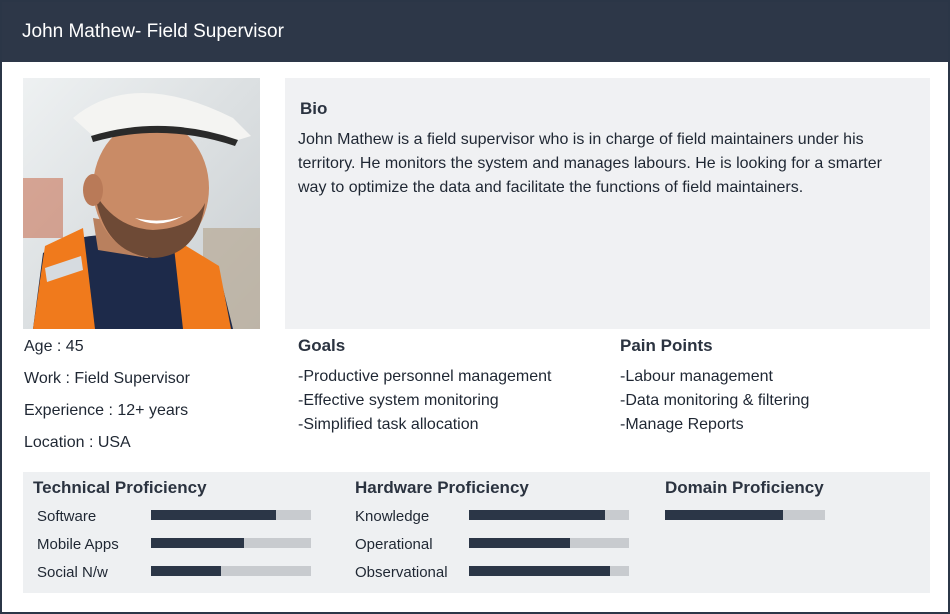 This screenshot has width=950, height=614. What do you see at coordinates (398, 400) in the screenshot?
I see `goal-item: -Effective system monitoring` at bounding box center [398, 400].